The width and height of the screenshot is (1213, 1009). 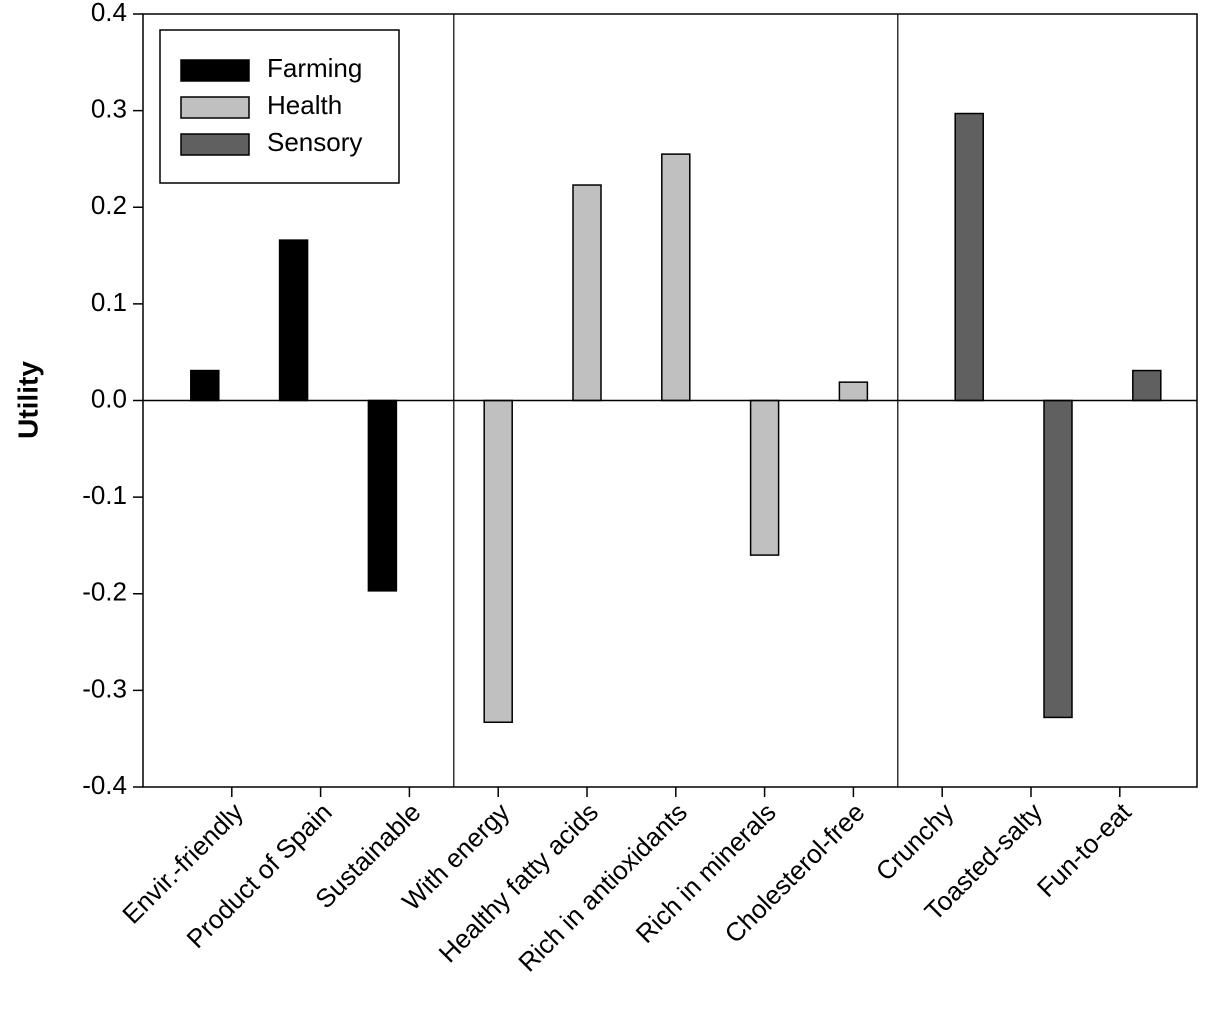 What do you see at coordinates (109, 205) in the screenshot?
I see `y-tick-label: 0.2` at bounding box center [109, 205].